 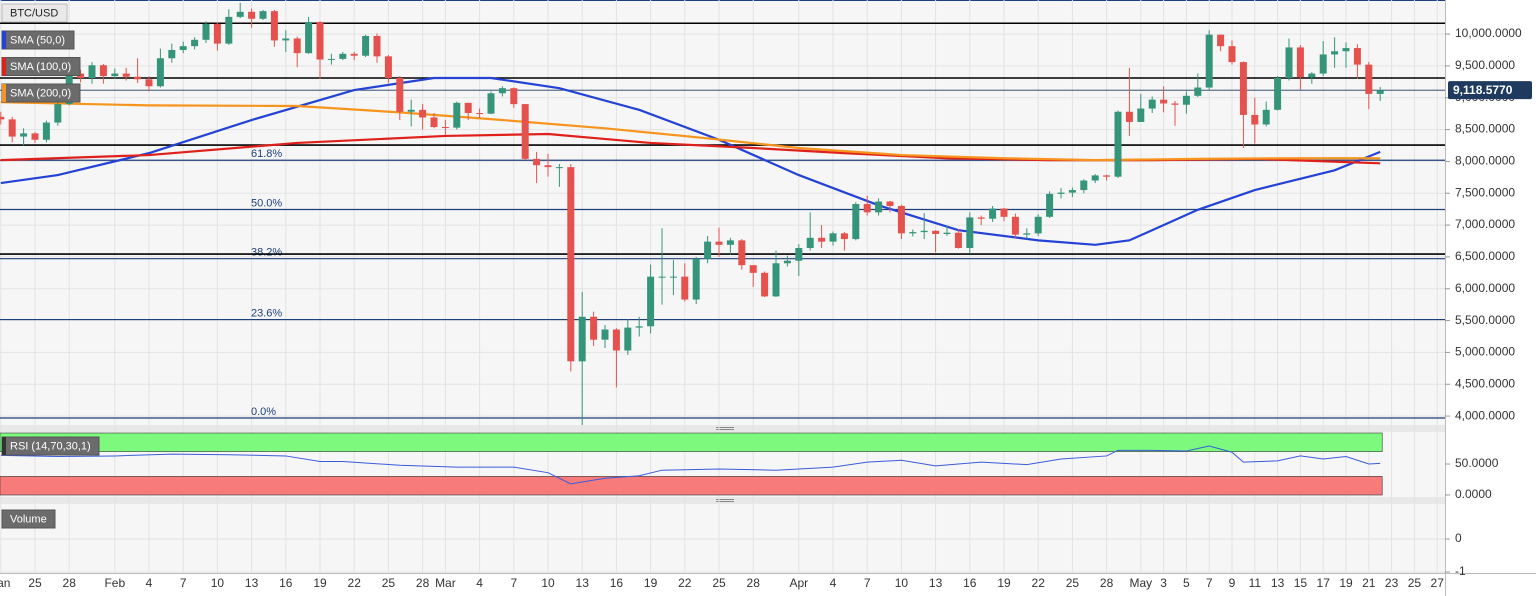 I want to click on legend-item: BTC/USD, so click(x=34, y=13).